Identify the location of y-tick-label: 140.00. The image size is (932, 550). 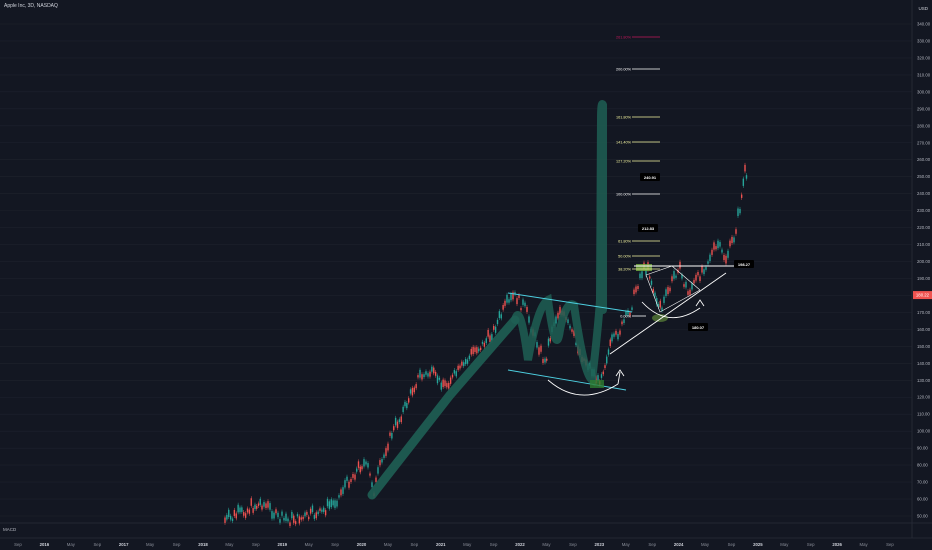
(924, 363).